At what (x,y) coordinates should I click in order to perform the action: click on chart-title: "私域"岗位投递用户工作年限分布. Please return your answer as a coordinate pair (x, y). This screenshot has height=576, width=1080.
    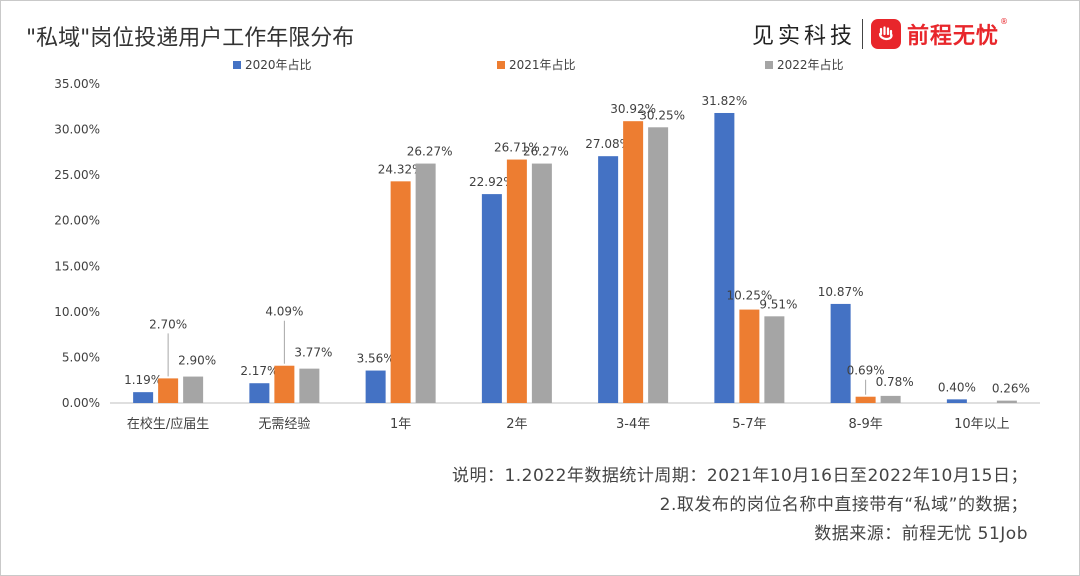
    Looking at the image, I should click on (190, 38).